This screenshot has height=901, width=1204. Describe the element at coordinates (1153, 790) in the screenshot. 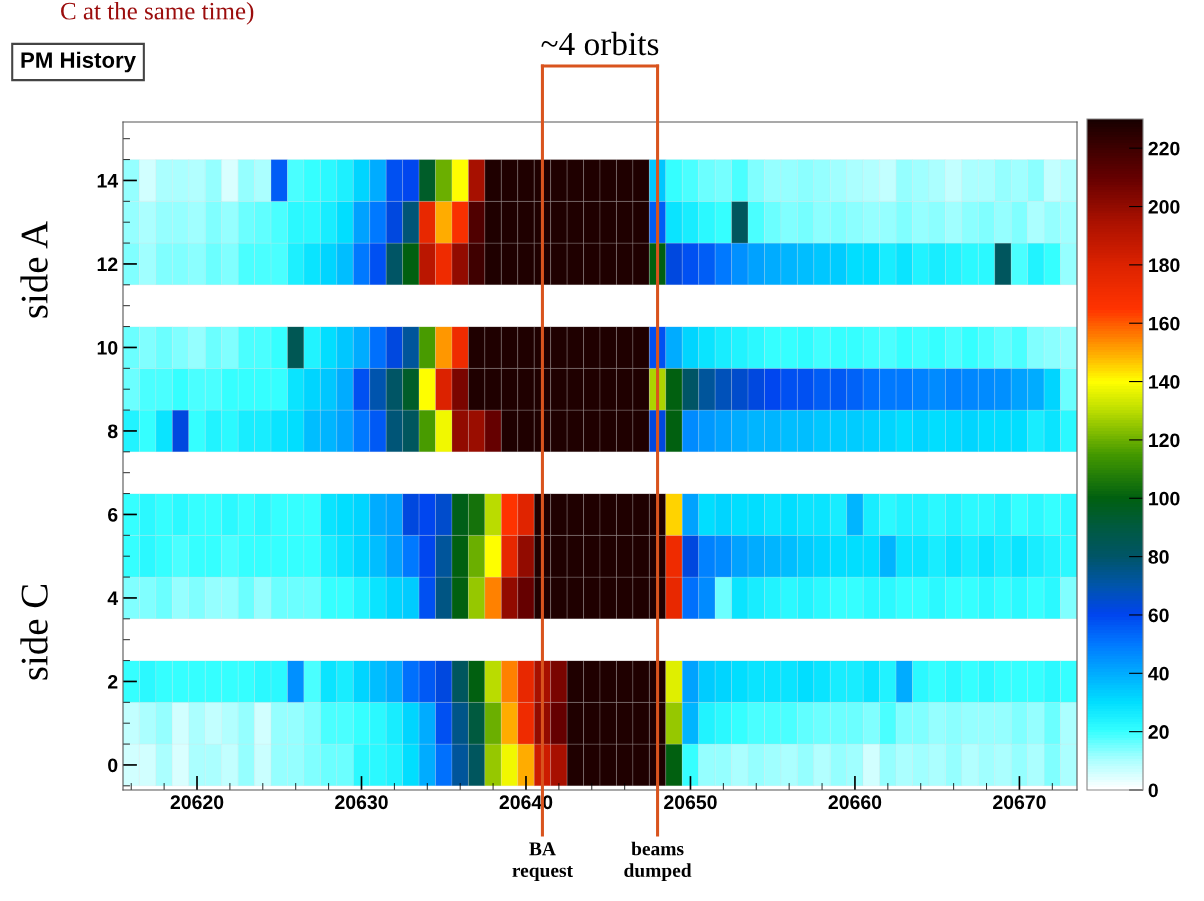

I see `color-bar-label: 0` at that location.